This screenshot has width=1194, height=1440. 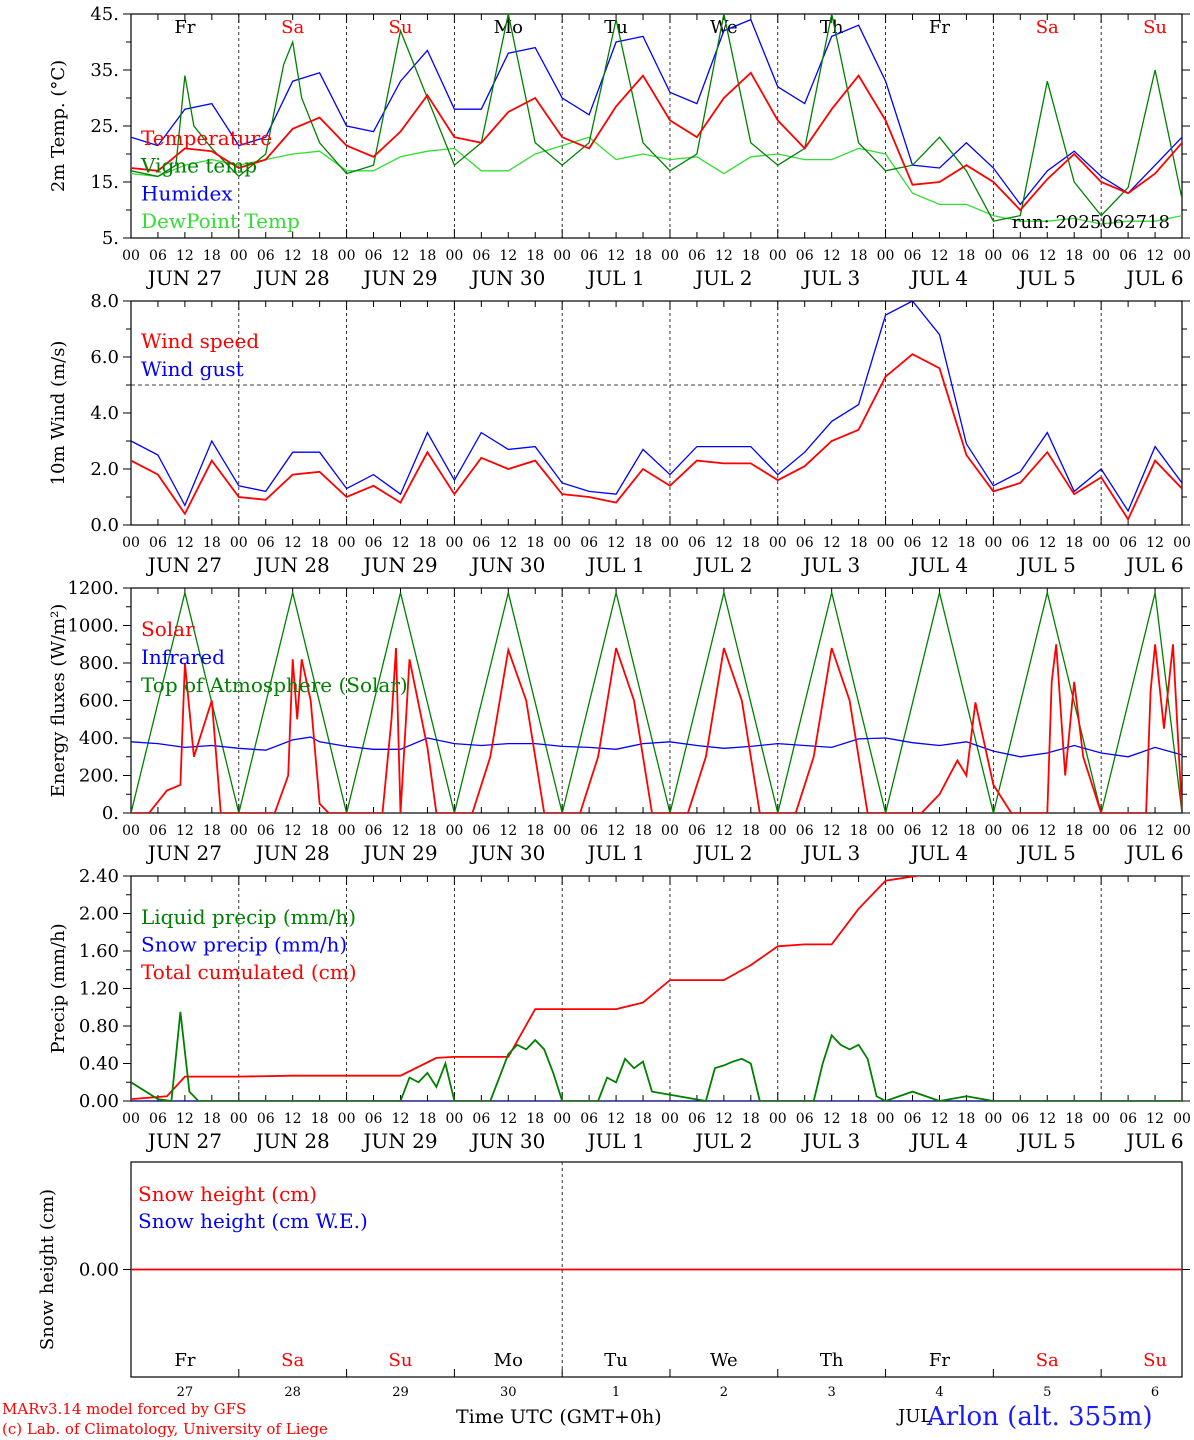 I want to click on panel-4-ytick-label: 0.80, so click(x=99, y=1026).